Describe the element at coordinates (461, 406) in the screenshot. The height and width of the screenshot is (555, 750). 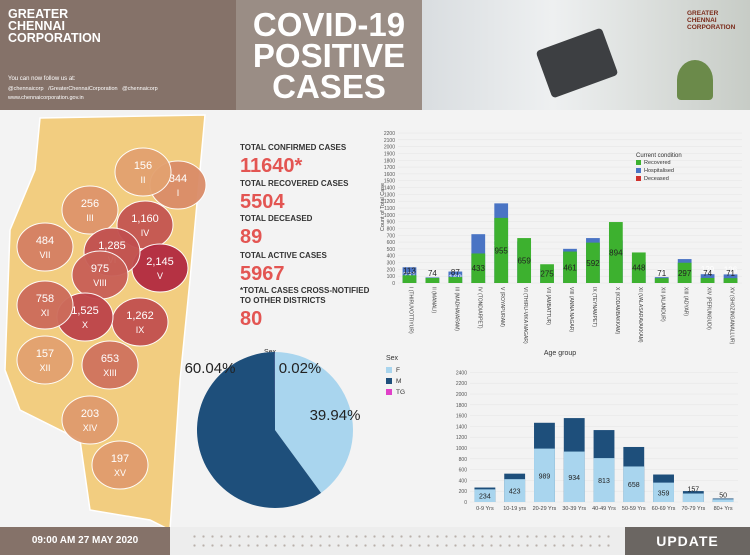
I see `y-tick-label: 1800` at that location.